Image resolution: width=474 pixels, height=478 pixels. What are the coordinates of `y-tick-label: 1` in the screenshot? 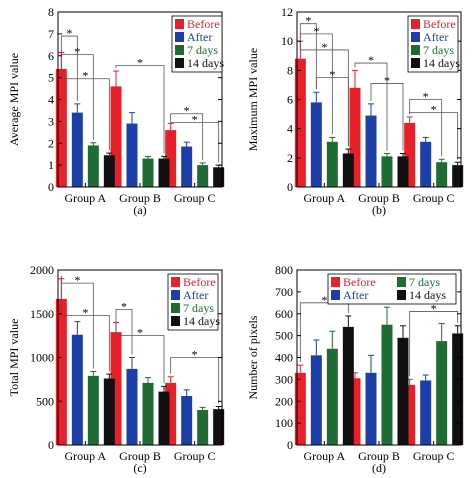 It's located at (51, 165).